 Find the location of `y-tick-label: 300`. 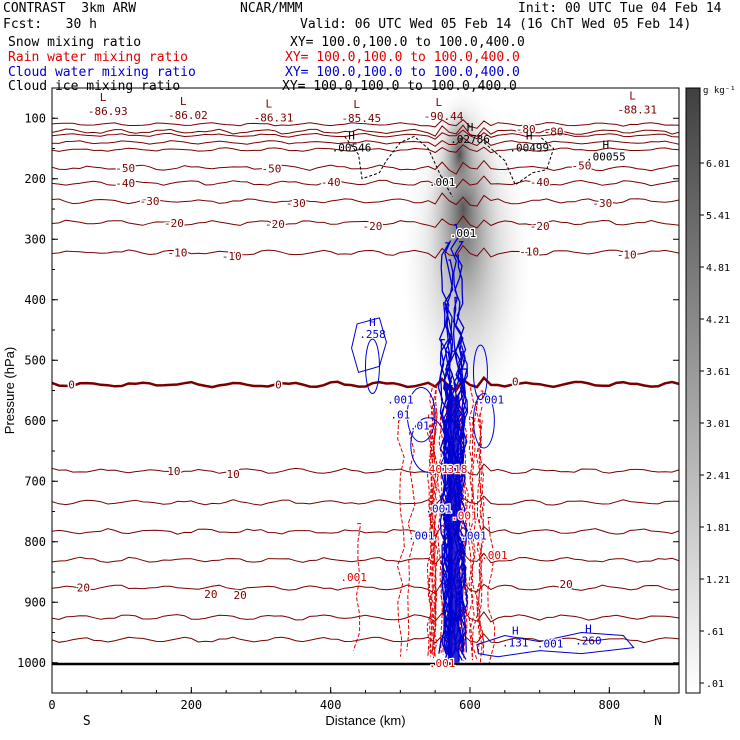

y-tick-label: 300 is located at coordinates (35, 239).